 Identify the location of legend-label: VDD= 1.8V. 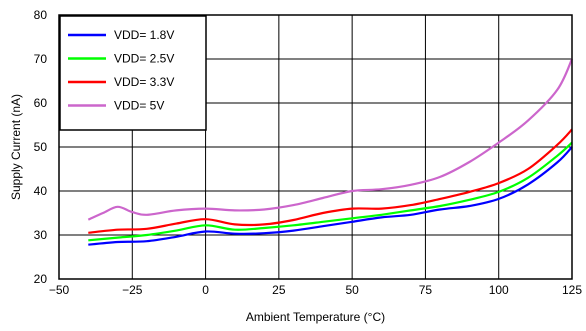
(144, 35).